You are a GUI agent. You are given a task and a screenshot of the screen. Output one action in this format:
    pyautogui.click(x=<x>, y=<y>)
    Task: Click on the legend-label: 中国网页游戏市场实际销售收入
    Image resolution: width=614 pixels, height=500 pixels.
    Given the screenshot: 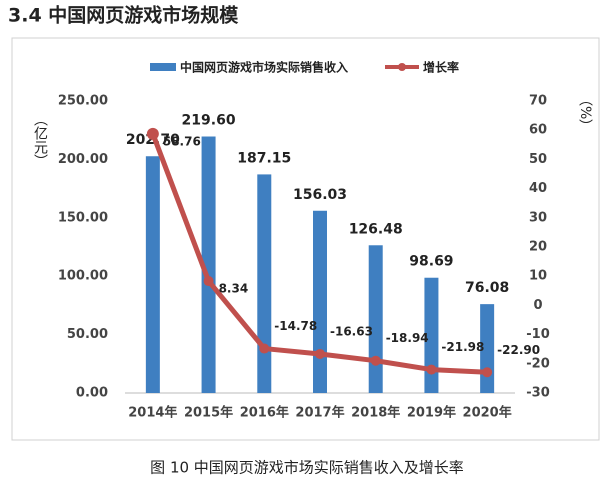 What is the action you would take?
    pyautogui.click(x=264, y=67)
    